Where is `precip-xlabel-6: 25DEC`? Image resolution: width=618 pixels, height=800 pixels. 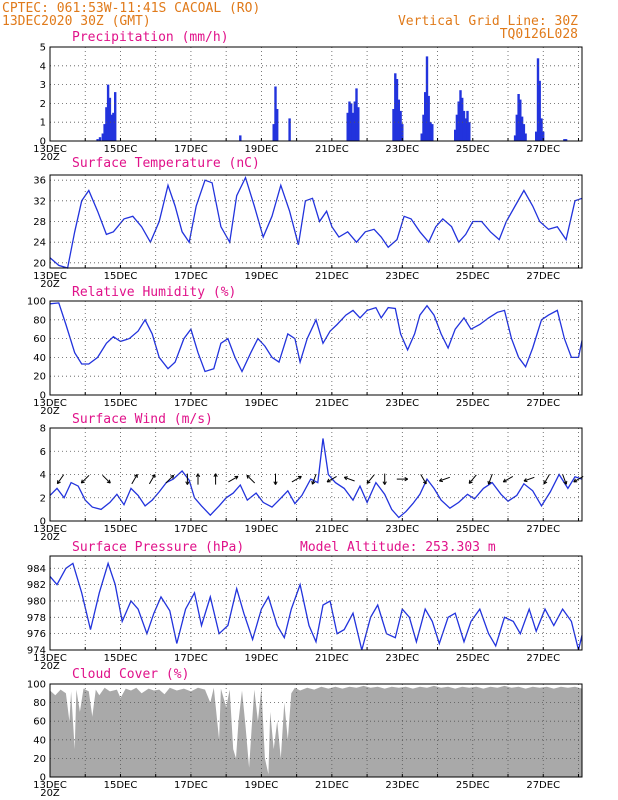 precip-xlabel-6: 25DEC is located at coordinates (473, 149).